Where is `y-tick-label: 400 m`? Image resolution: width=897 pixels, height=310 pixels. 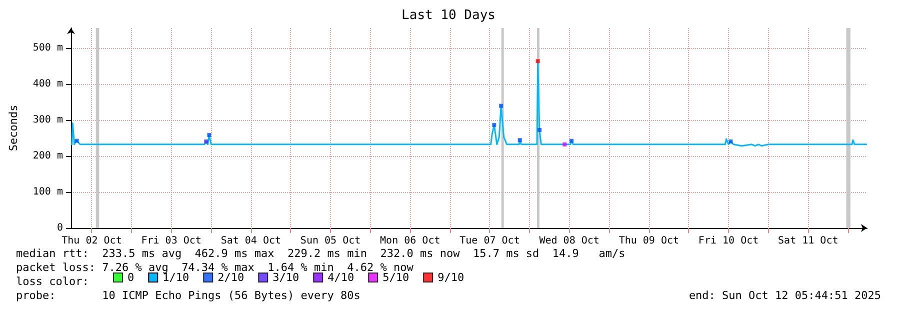 y-tick-label: 400 m is located at coordinates (47, 84).